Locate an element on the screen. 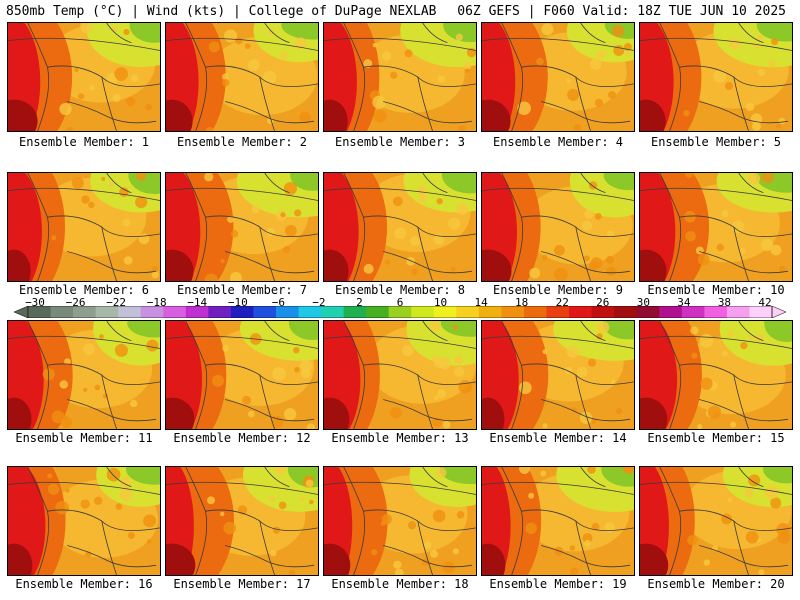 Image resolution: width=800 pixels, height=600 pixels. temperature-colorbar is located at coordinates (400, 312).